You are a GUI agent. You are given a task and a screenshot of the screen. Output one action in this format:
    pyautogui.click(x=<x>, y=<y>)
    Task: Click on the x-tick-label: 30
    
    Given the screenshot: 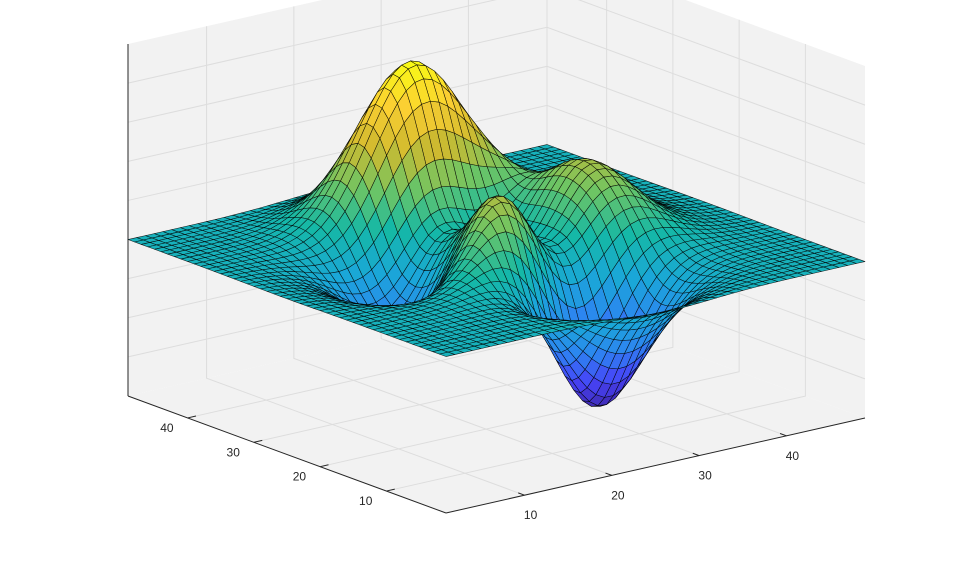 What is the action you would take?
    pyautogui.click(x=705, y=476)
    